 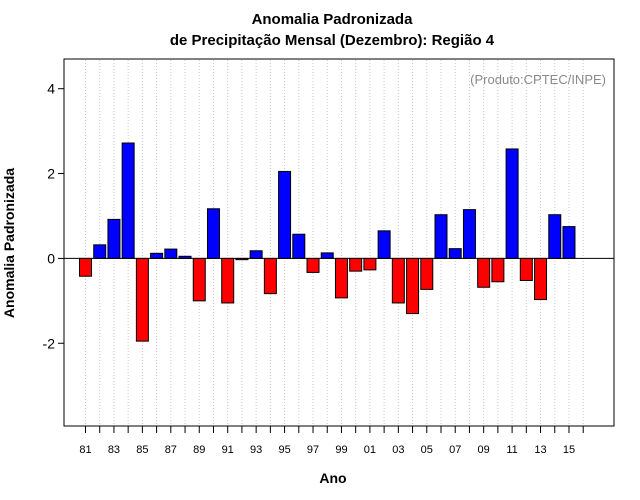 What do you see at coordinates (199, 279) in the screenshot?
I see `bar-1989` at bounding box center [199, 279].